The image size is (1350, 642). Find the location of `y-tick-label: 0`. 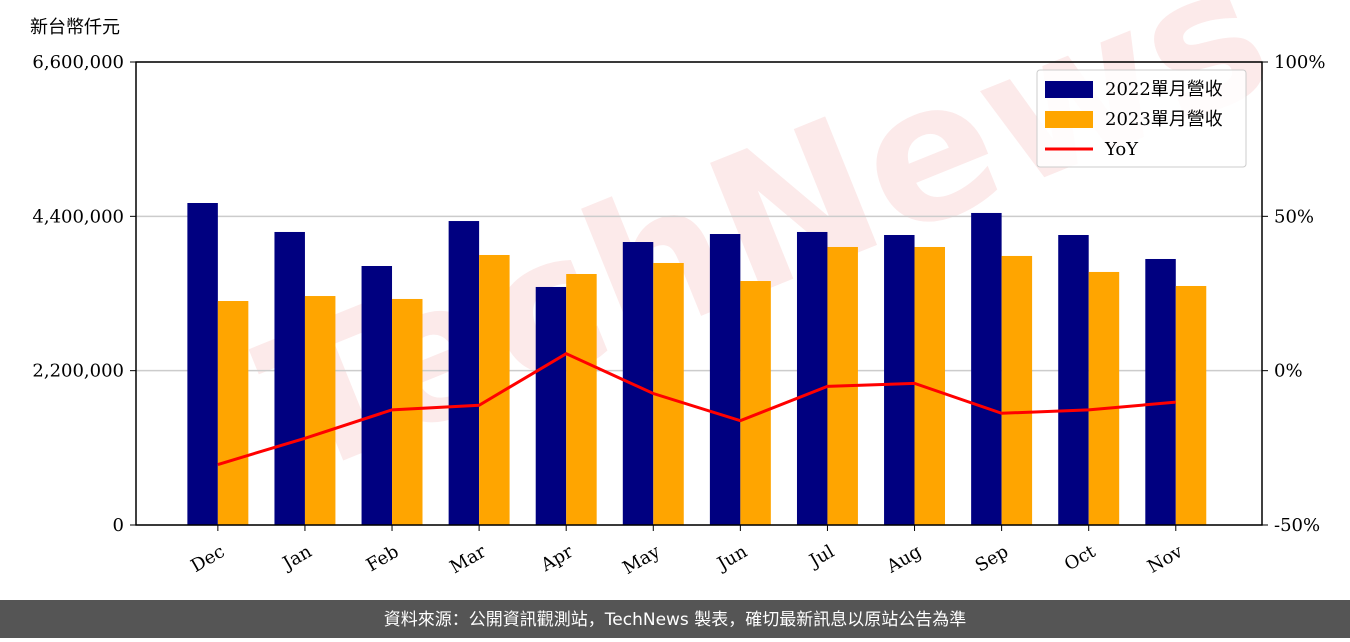

y-tick-label: 0 is located at coordinates (118, 525).